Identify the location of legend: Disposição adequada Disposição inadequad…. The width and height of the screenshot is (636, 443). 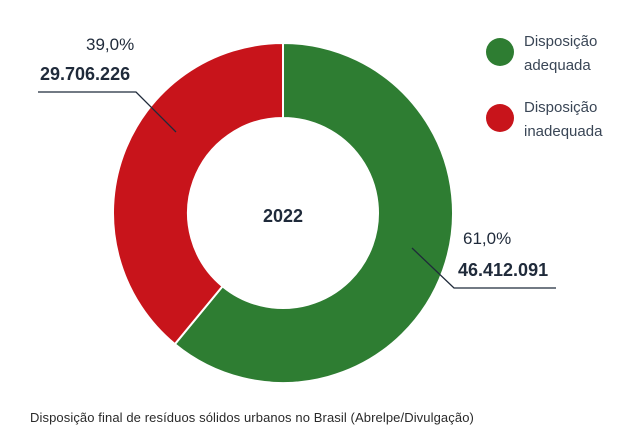
(544, 86).